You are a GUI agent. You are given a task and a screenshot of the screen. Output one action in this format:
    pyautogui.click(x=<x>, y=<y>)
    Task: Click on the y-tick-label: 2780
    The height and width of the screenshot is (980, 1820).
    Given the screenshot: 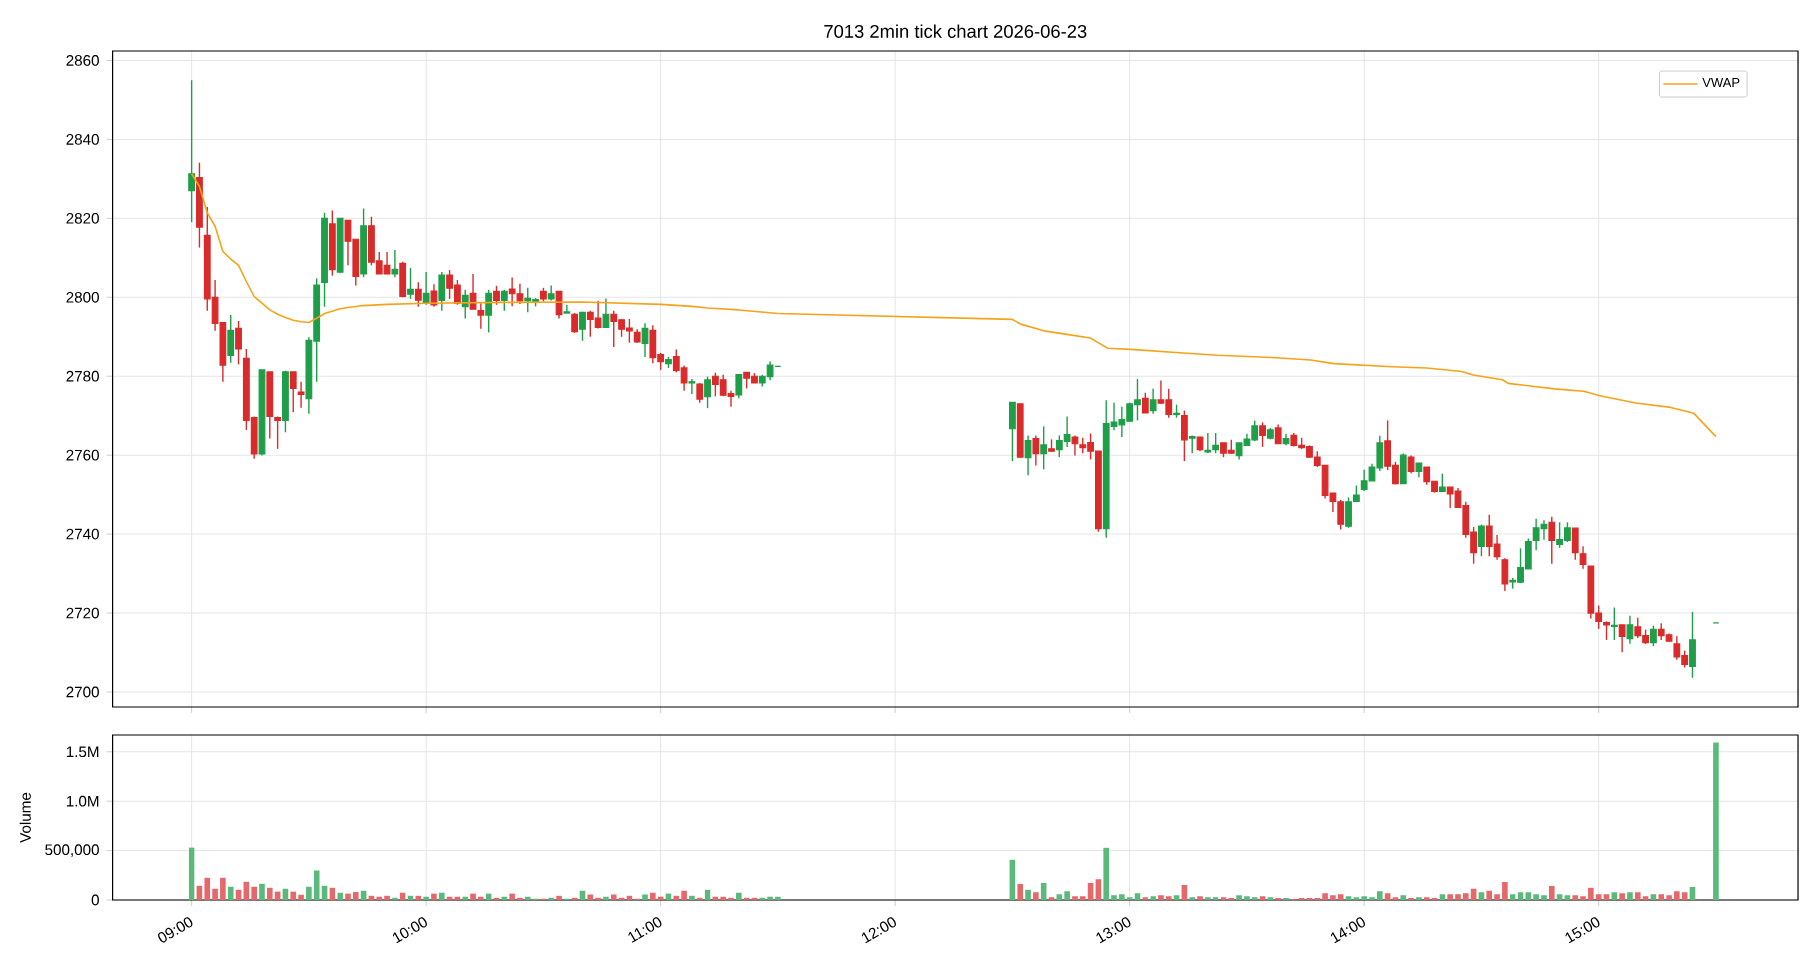 What is the action you would take?
    pyautogui.click(x=82, y=376)
    